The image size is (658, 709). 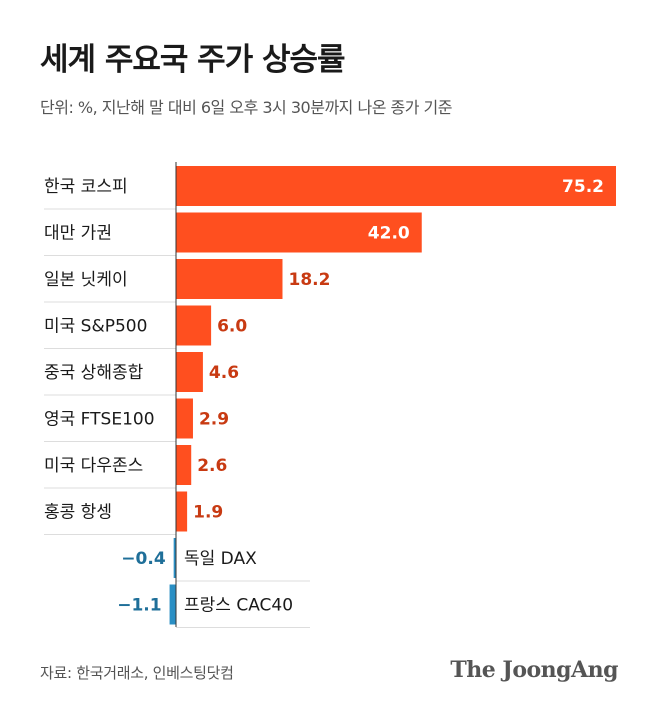 What do you see at coordinates (78, 234) in the screenshot?
I see `category-label: 대만 가권` at bounding box center [78, 234].